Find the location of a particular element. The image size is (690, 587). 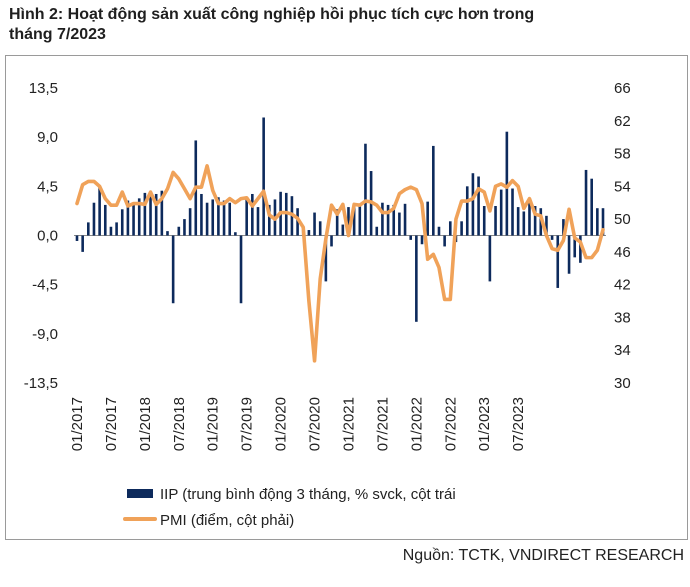

x-tick-label: 07/2019 is located at coordinates (247, 424).